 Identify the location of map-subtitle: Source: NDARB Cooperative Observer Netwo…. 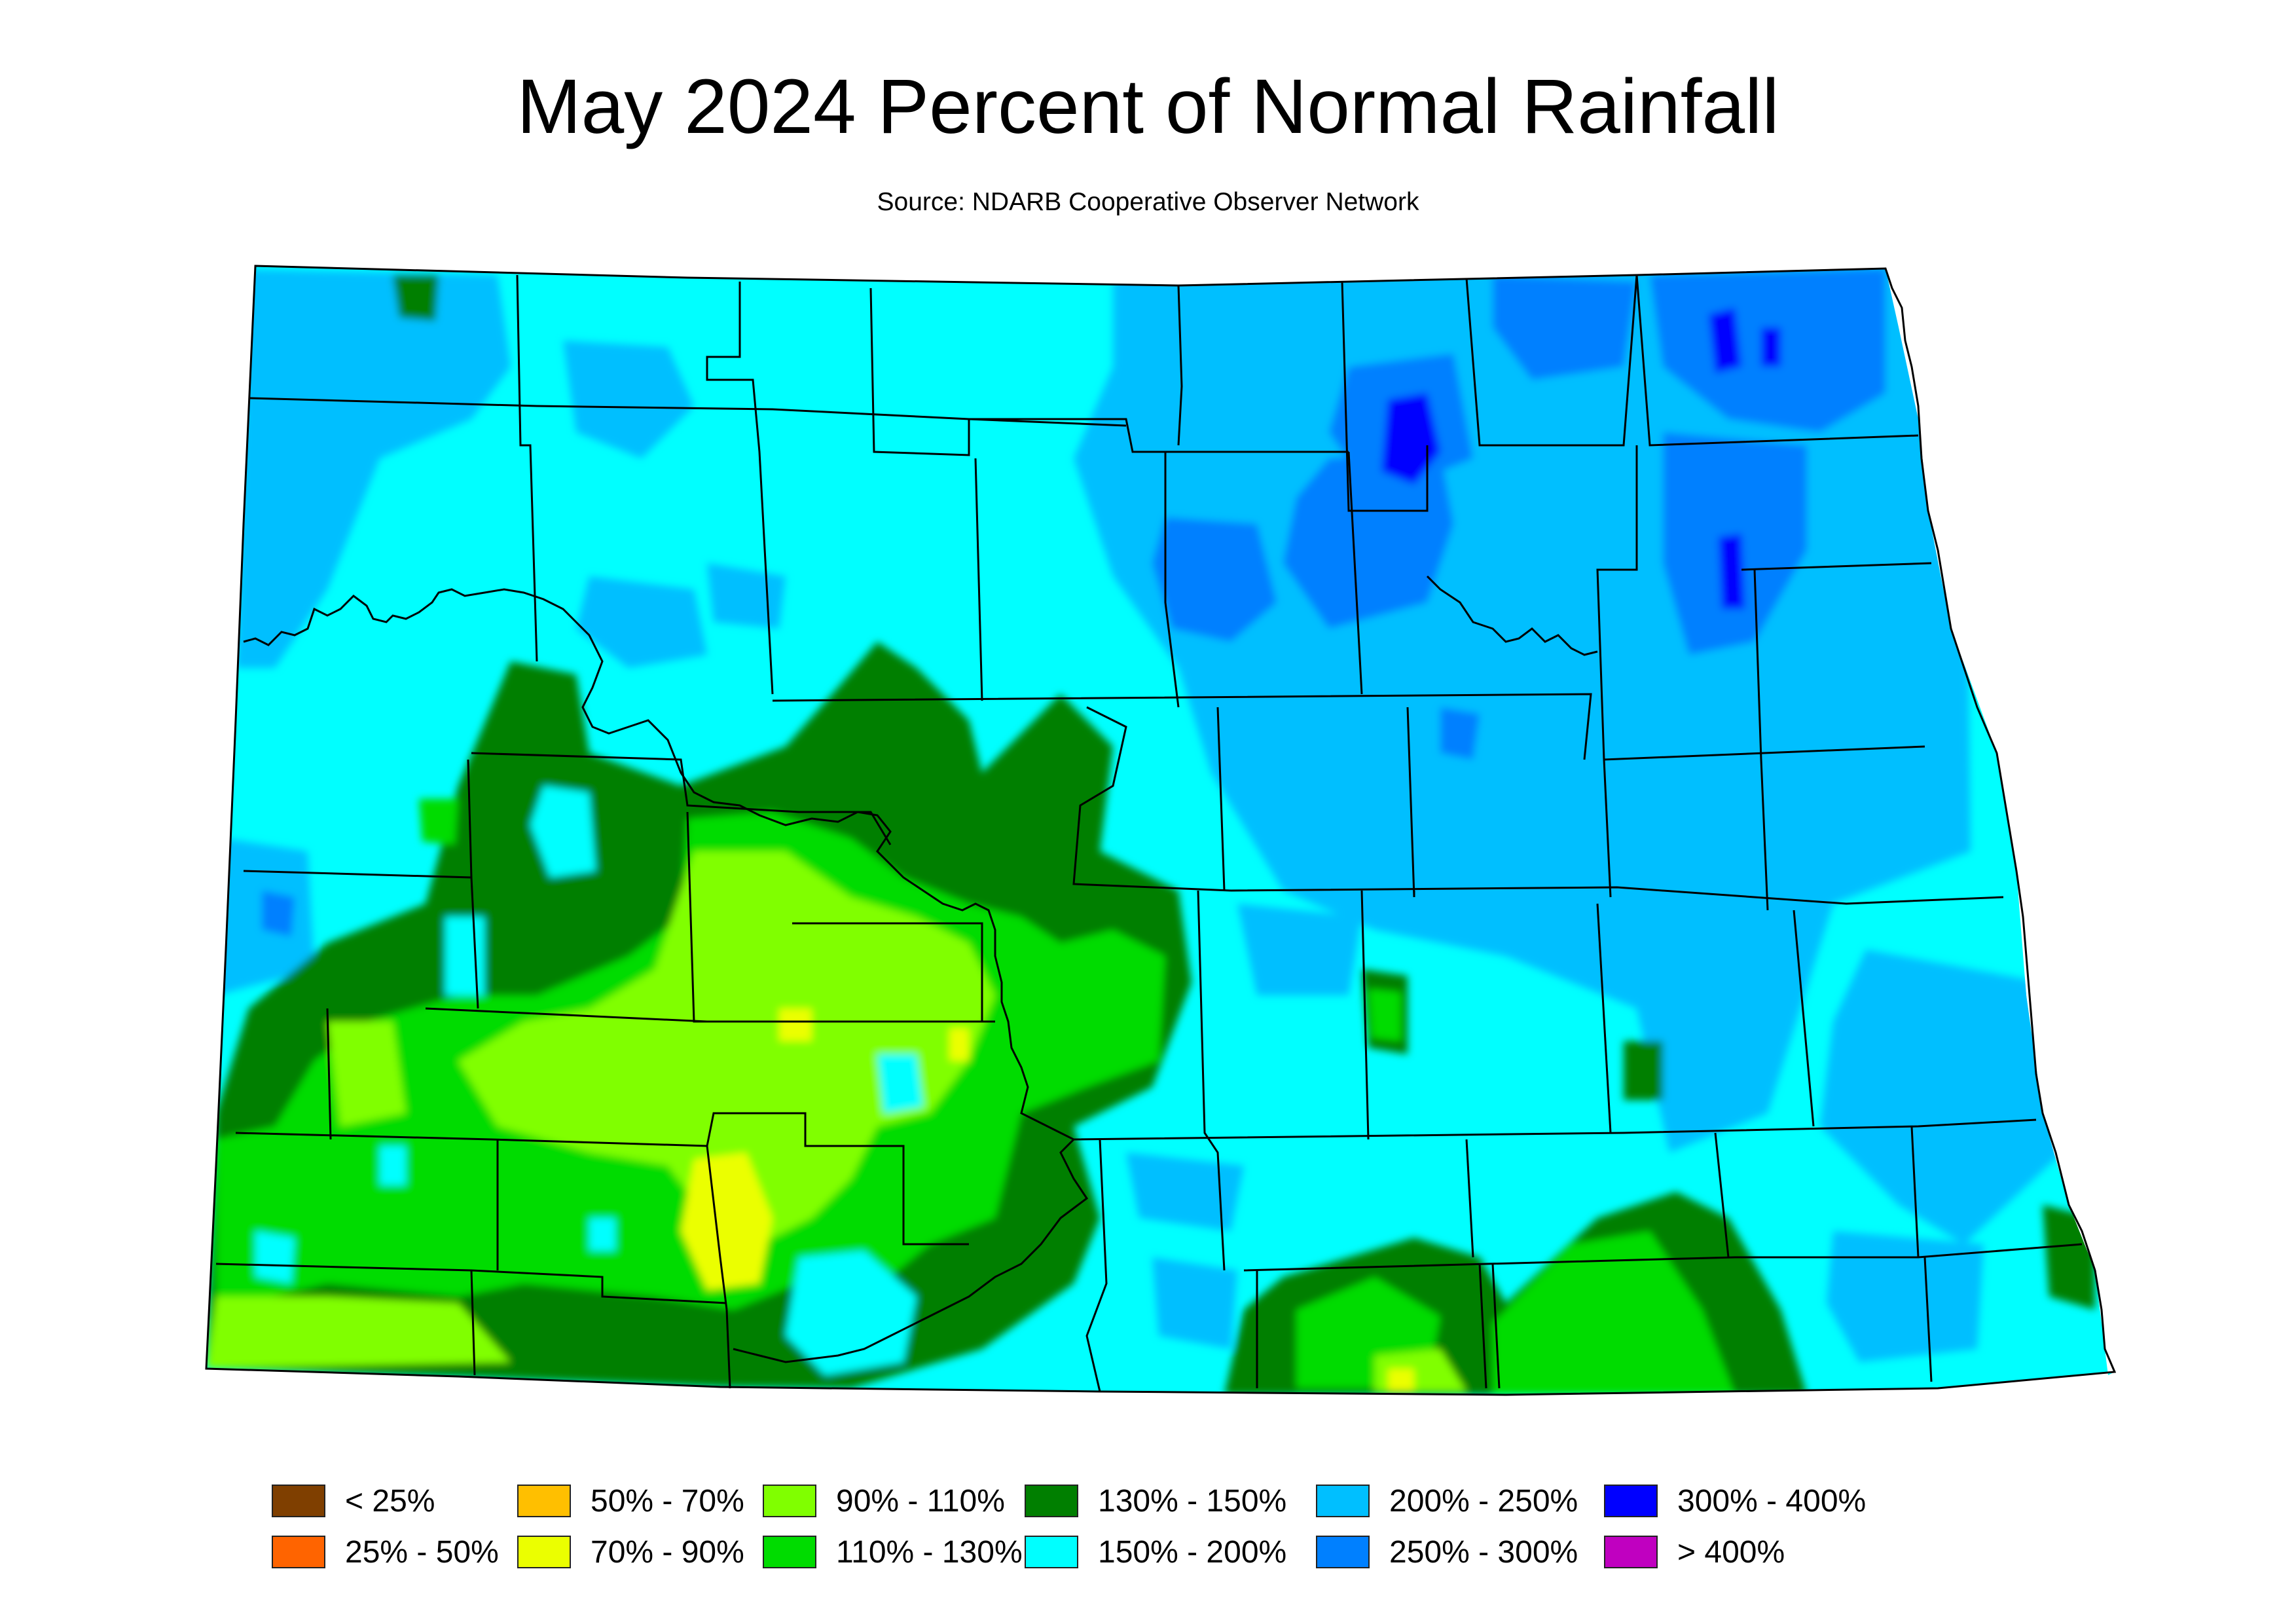
(1148, 202).